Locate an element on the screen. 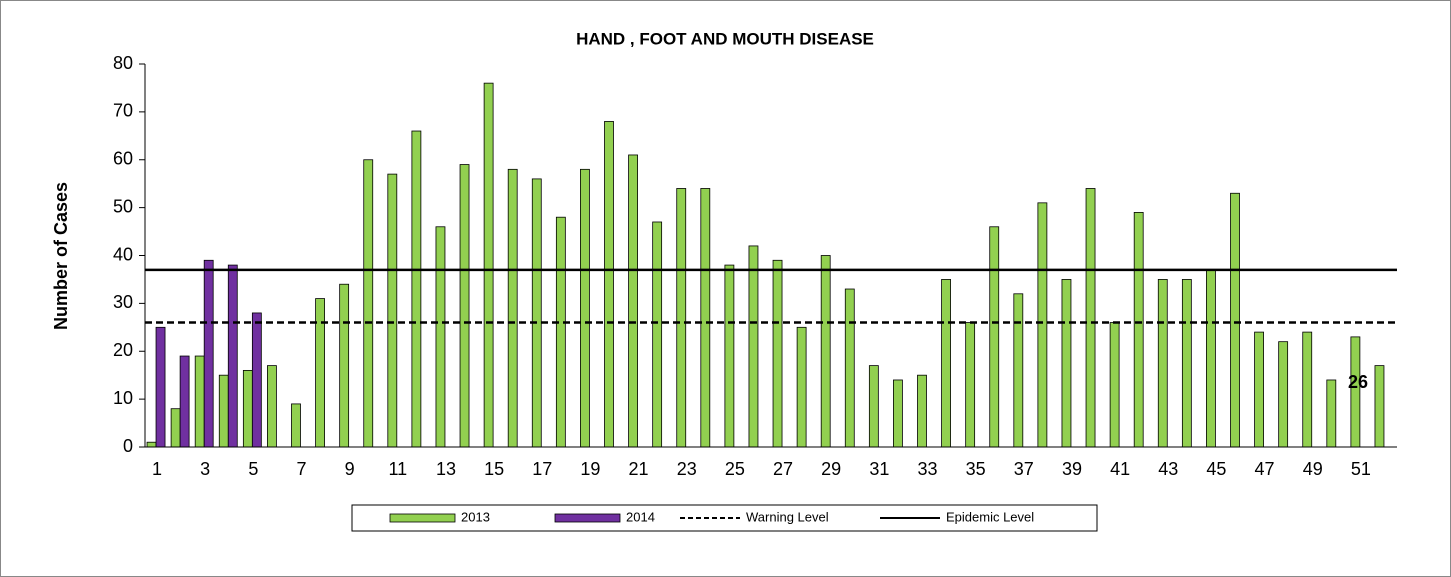 The width and height of the screenshot is (1451, 577). x-tick-label: 25 is located at coordinates (735, 469).